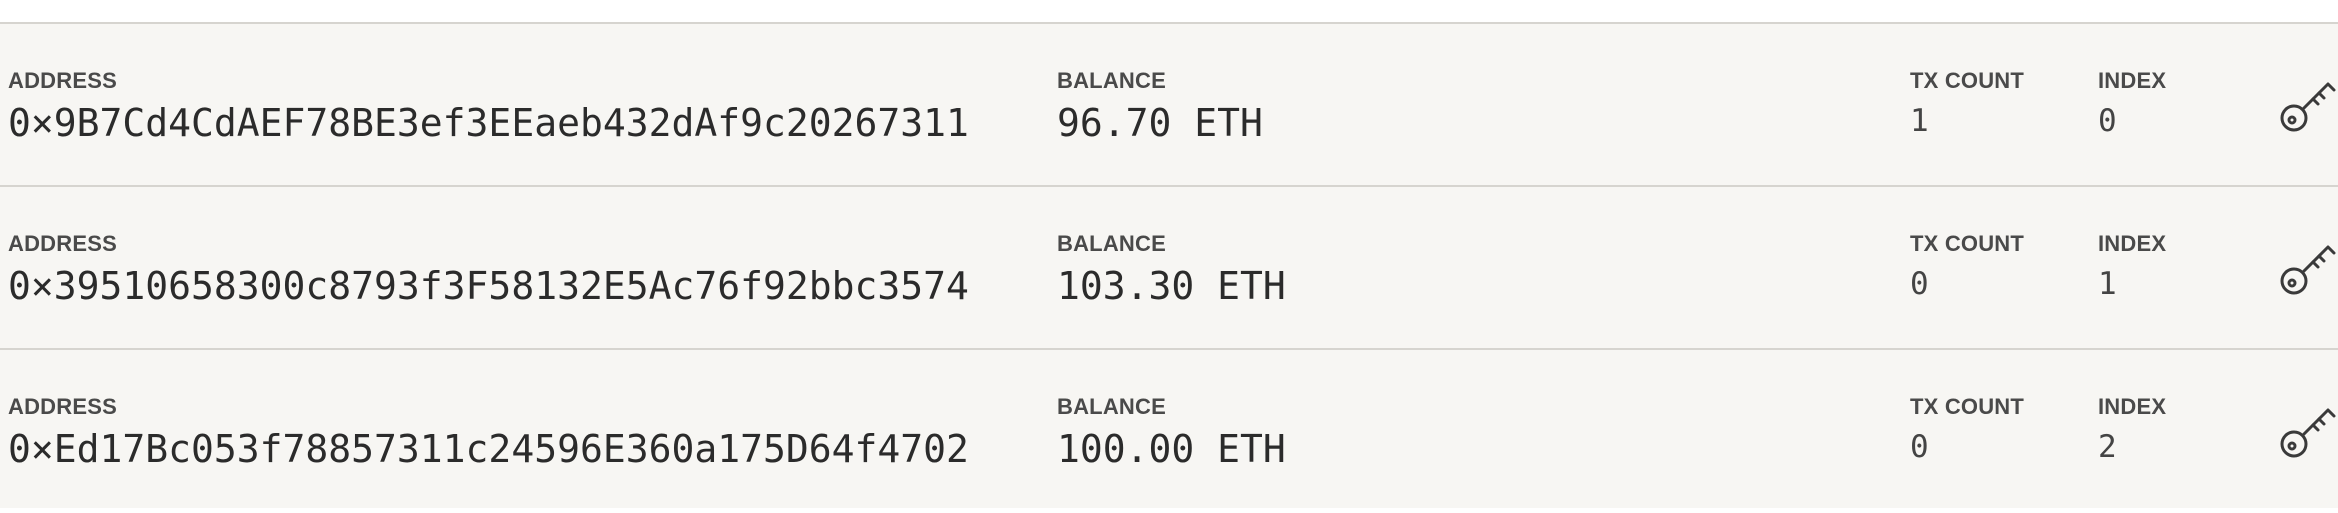  I want to click on balance-field: BALANCE 103.30 ETH, so click(1171, 269).